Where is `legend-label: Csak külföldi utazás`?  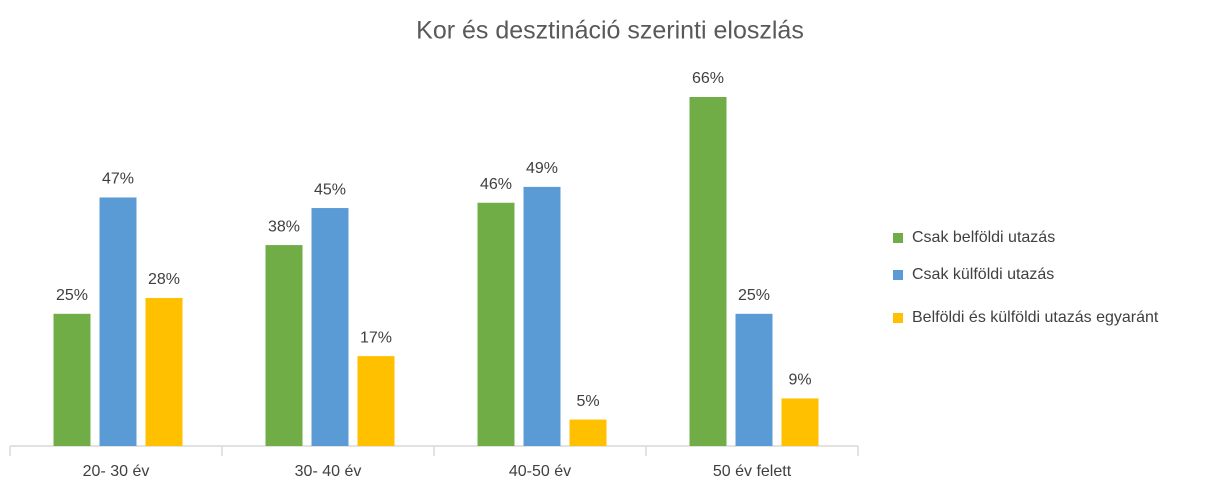 legend-label: Csak külföldi utazás is located at coordinates (983, 274).